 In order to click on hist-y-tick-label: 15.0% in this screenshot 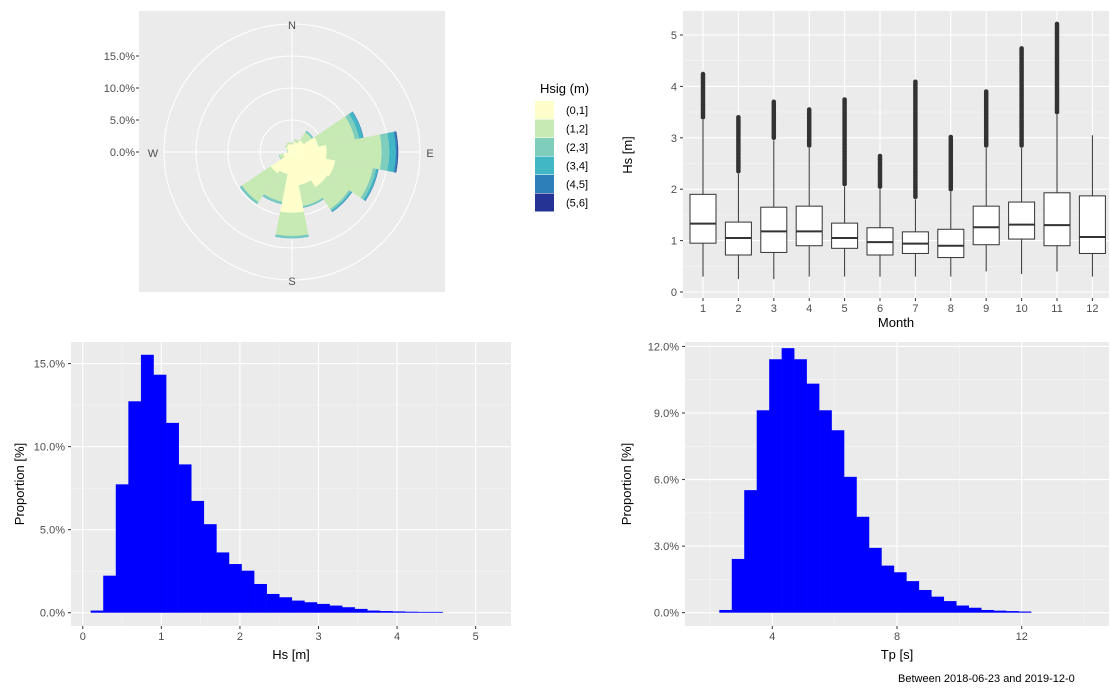, I will do `click(49, 365)`.